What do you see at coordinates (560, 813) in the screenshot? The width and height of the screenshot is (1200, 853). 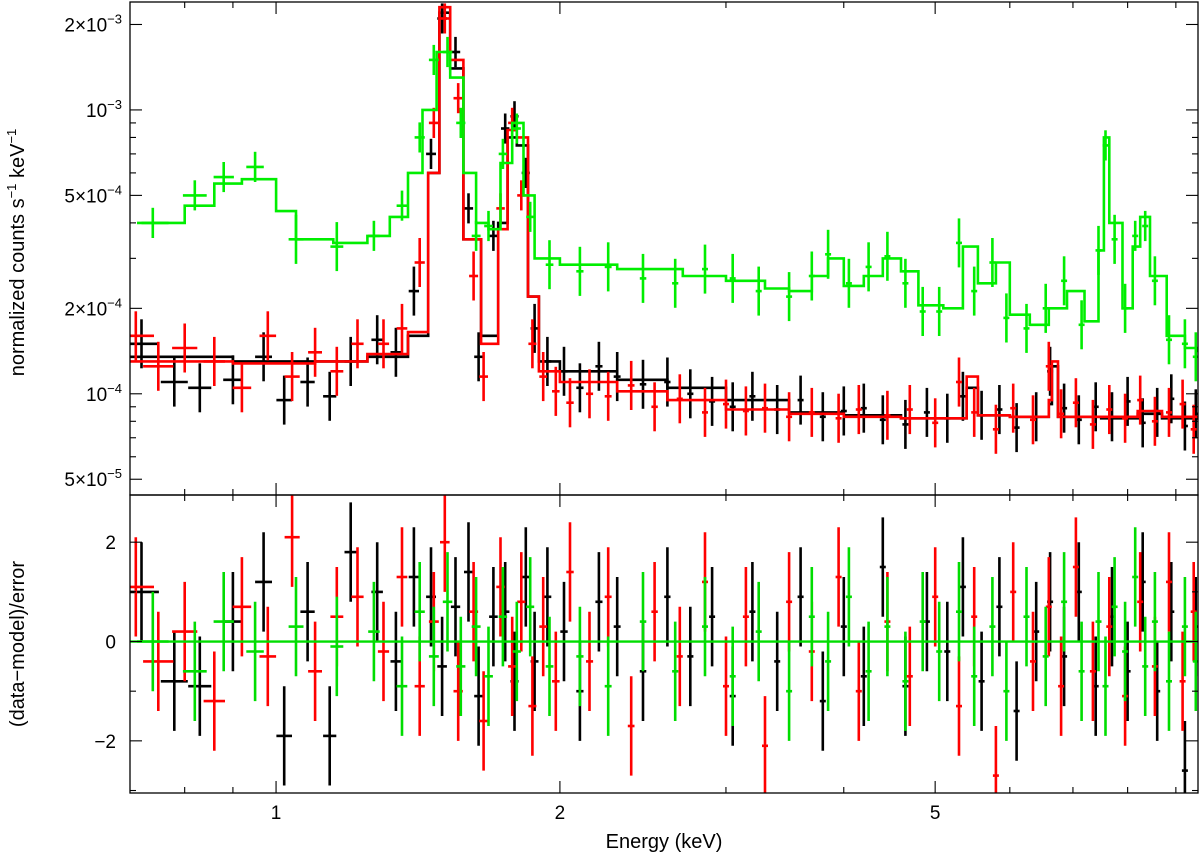 I see `x-tick-label: 2` at bounding box center [560, 813].